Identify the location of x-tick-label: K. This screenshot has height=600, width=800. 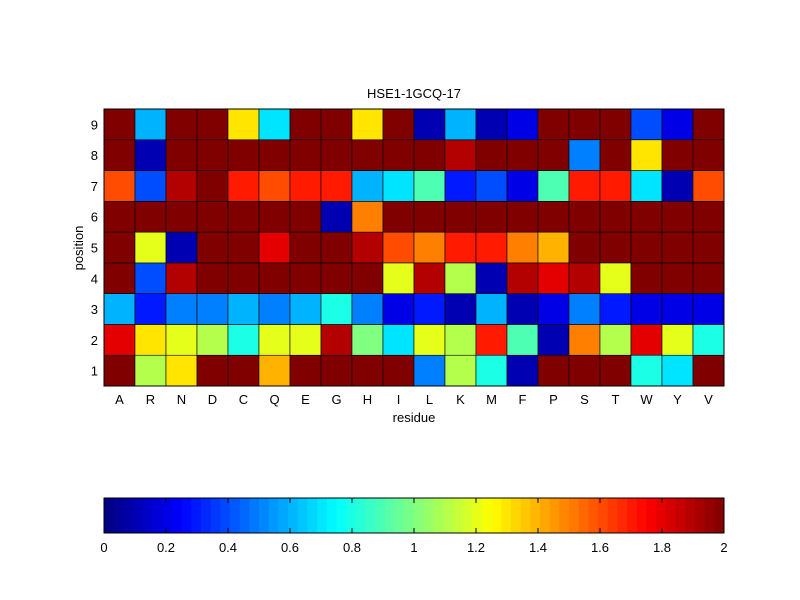
(460, 399).